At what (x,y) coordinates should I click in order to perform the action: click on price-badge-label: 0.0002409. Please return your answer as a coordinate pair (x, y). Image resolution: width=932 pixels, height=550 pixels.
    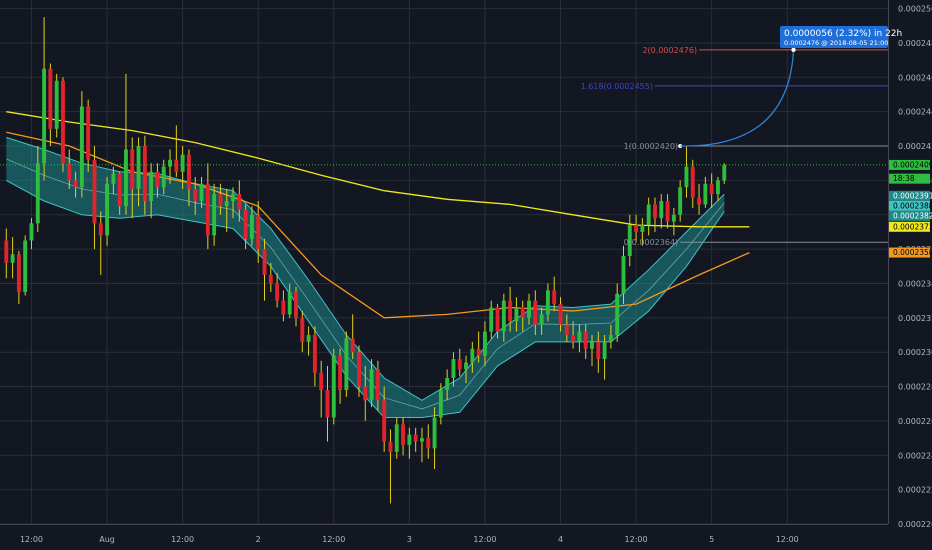
    Looking at the image, I should click on (912, 164).